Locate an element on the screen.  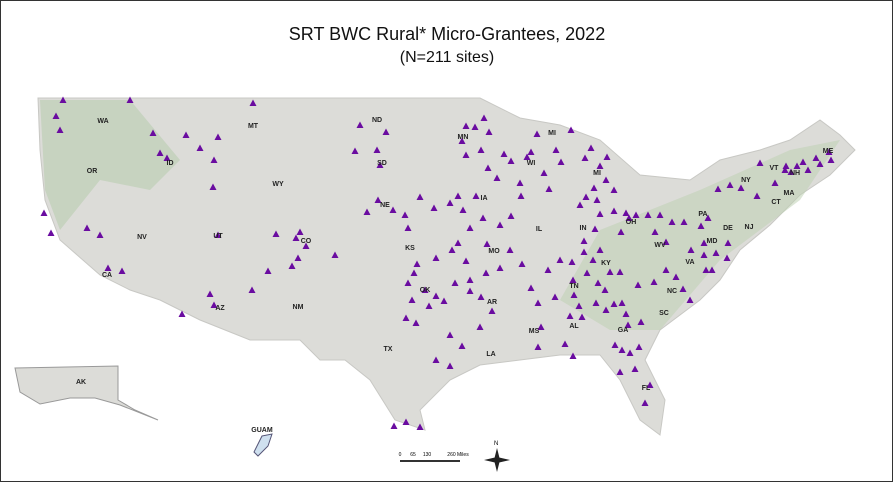
state-label: MT is located at coordinates (253, 126).